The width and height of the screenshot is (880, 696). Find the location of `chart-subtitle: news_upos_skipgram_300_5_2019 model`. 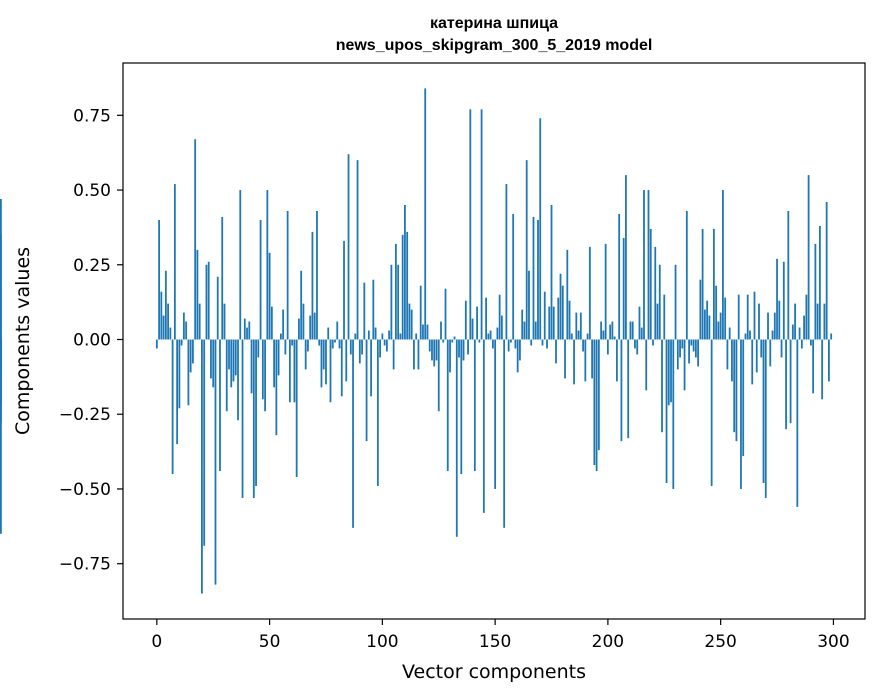

chart-subtitle: news_upos_skipgram_300_5_2019 model is located at coordinates (494, 45).